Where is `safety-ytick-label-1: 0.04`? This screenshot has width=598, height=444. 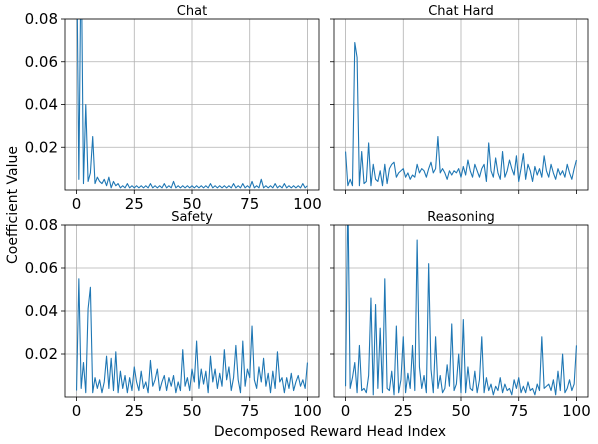 safety-ytick-label-1: 0.04 is located at coordinates (41, 311).